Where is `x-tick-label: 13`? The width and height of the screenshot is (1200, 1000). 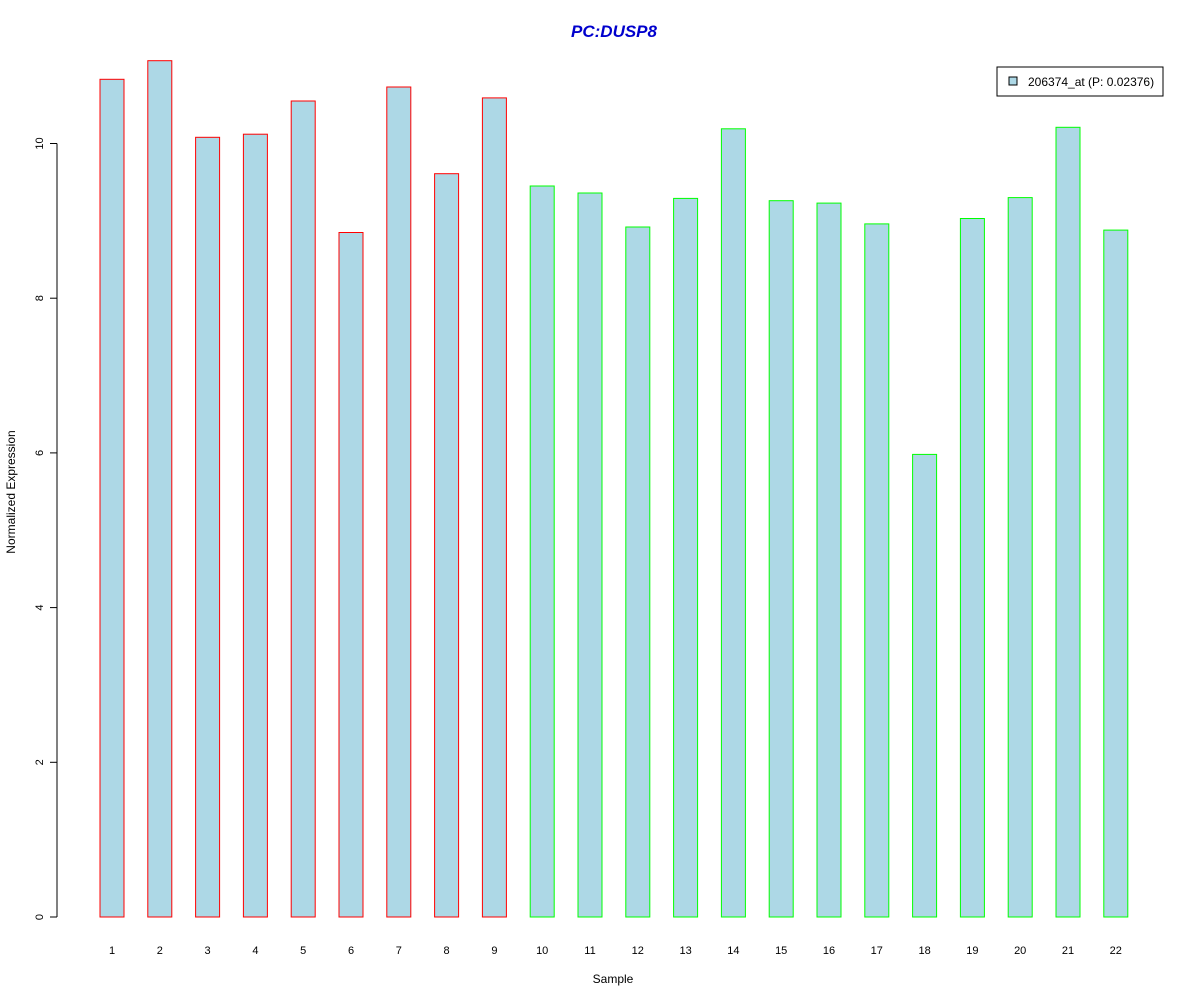 x-tick-label: 13 is located at coordinates (685, 951).